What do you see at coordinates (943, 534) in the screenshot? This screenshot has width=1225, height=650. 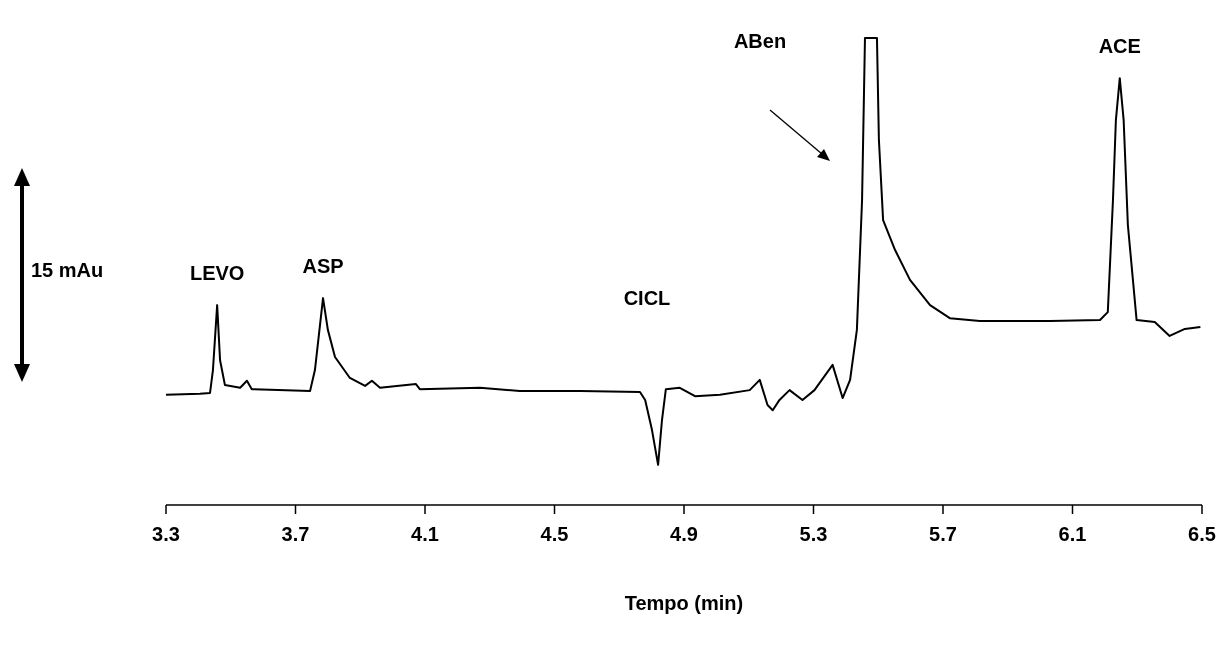 I see `x-tick-label: 5.7` at bounding box center [943, 534].